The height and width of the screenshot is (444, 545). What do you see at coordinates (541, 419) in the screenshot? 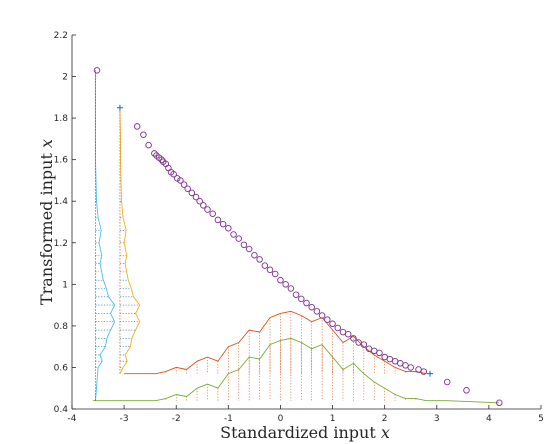
I see `x-tick-label: 5` at bounding box center [541, 419].